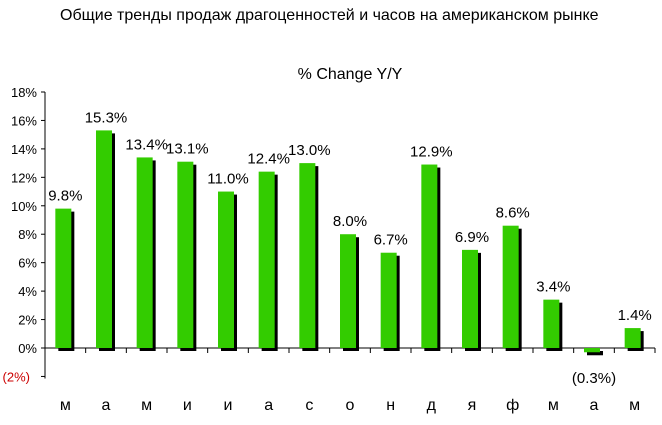 The width and height of the screenshot is (662, 425). I want to click on data-label: 1.4%, so click(635, 315).